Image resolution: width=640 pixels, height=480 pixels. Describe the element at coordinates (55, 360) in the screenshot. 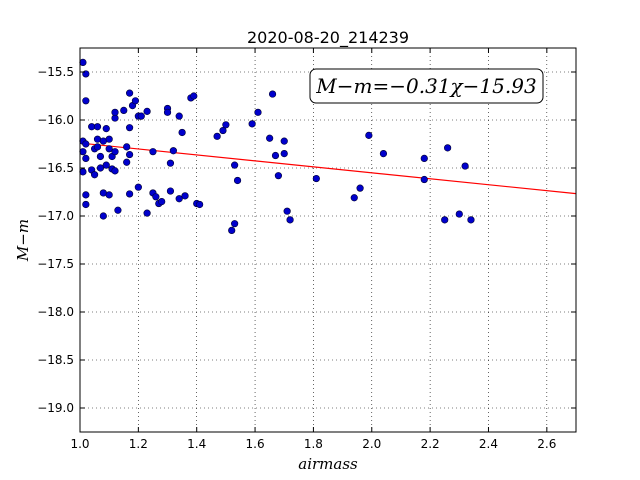

I see `y-tick-label: −18.5` at that location.